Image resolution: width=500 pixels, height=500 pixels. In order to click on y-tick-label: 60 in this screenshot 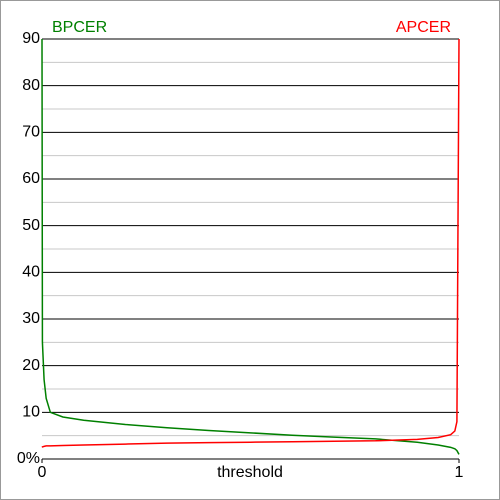, I will do `click(31, 178)`.